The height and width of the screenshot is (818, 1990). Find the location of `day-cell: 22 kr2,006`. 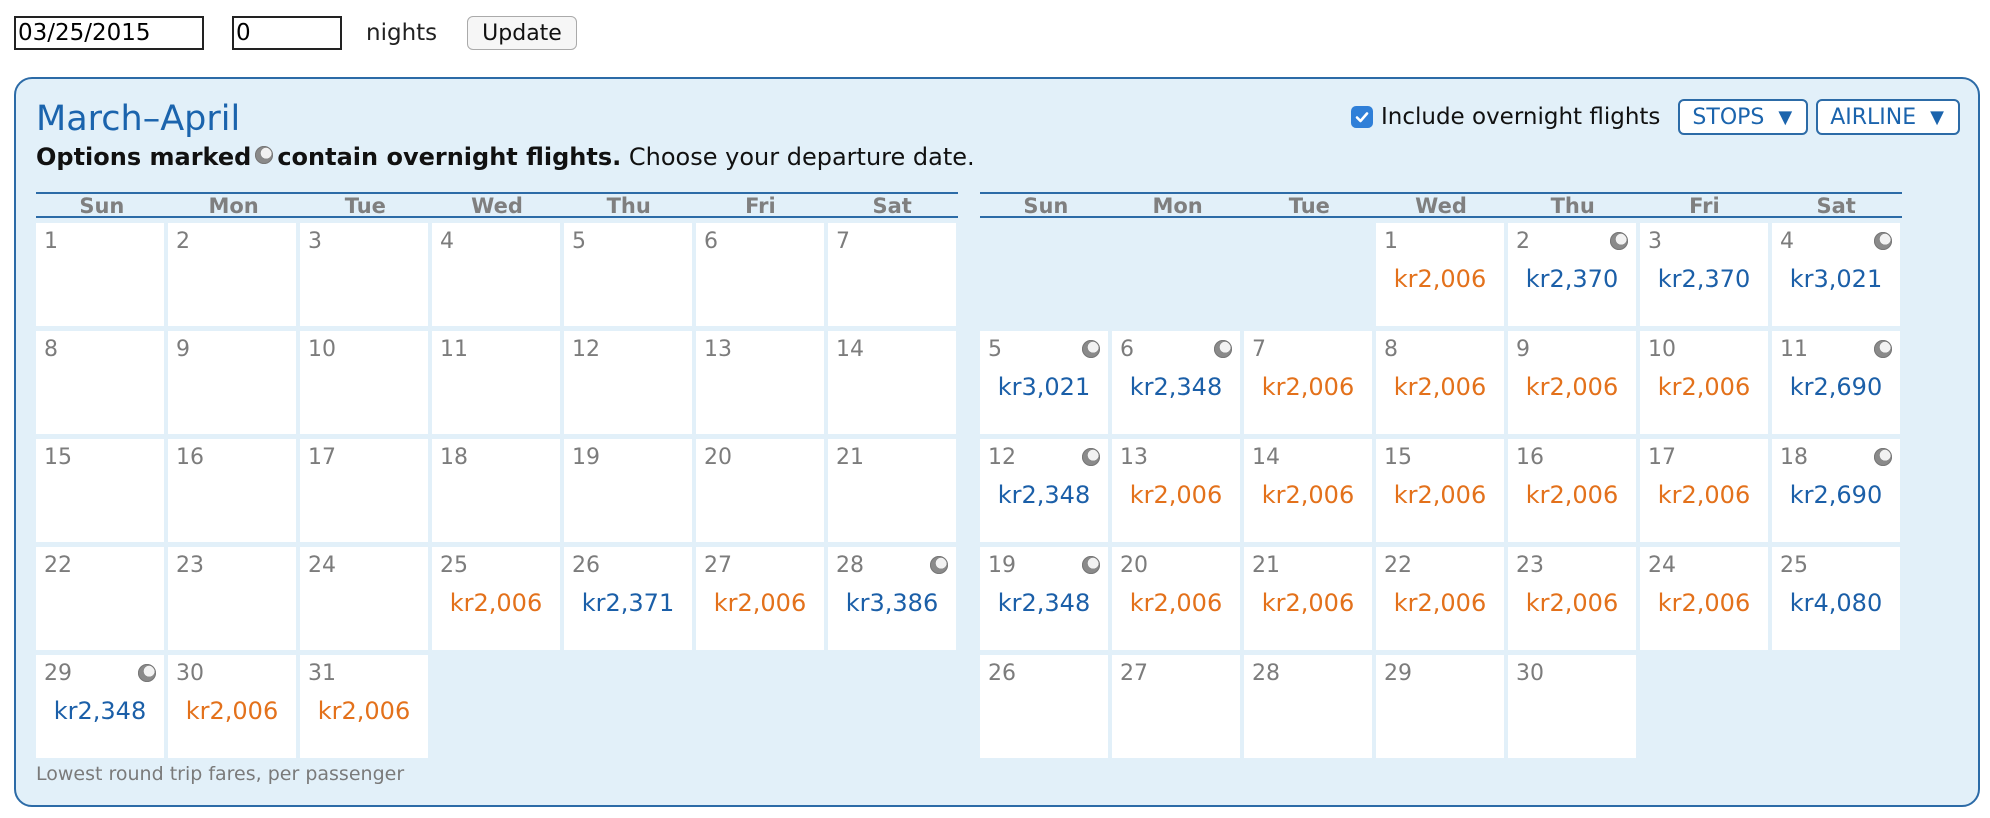

day-cell: 22 kr2,006 is located at coordinates (1440, 598).